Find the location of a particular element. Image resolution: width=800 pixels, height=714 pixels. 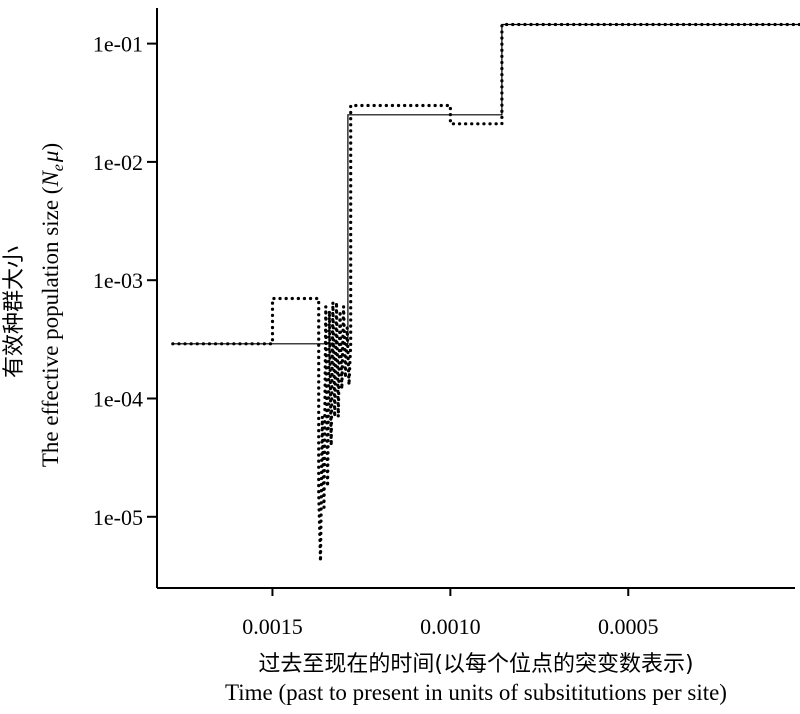

x-axis-title-cn: 过去至现在的时间(以每个位点的突变数表示) is located at coordinates (475, 664).